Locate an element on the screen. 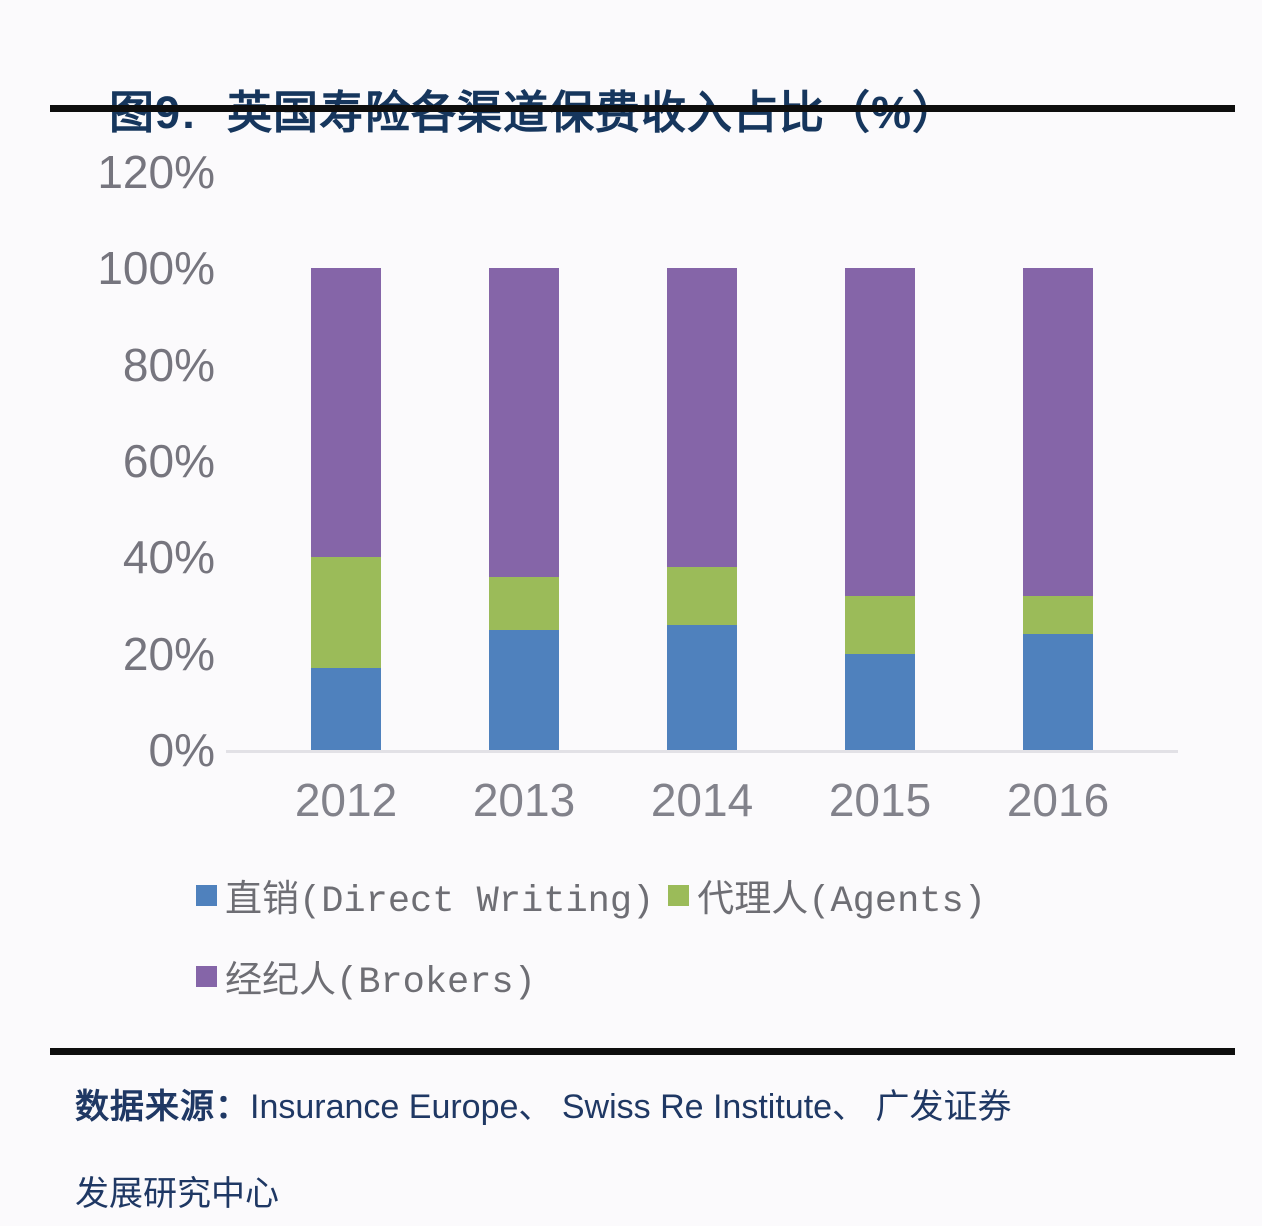 Image resolution: width=1262 pixels, height=1226 pixels. stacked-bar-2013 is located at coordinates (524, 461).